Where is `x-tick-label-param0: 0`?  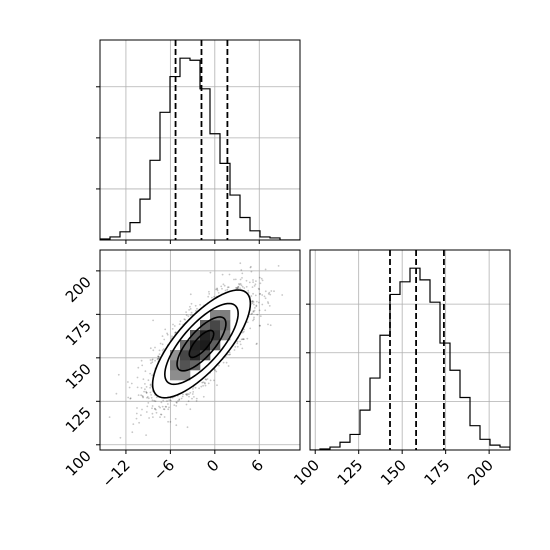
x-tick-label-param0: 0 is located at coordinates (212, 465).